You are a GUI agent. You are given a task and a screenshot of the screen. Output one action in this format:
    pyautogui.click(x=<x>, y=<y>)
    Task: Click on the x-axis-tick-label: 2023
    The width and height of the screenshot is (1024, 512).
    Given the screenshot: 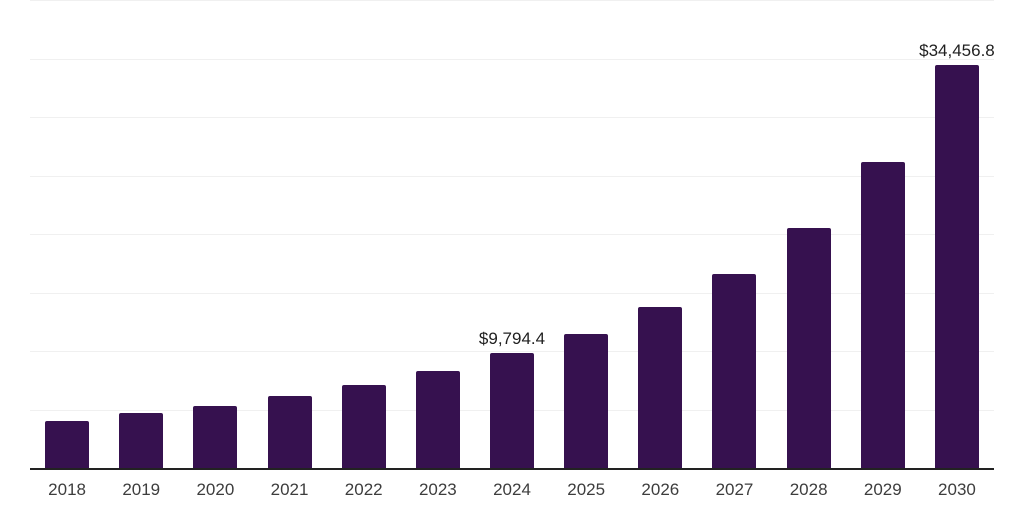 What is the action you would take?
    pyautogui.click(x=437, y=489)
    